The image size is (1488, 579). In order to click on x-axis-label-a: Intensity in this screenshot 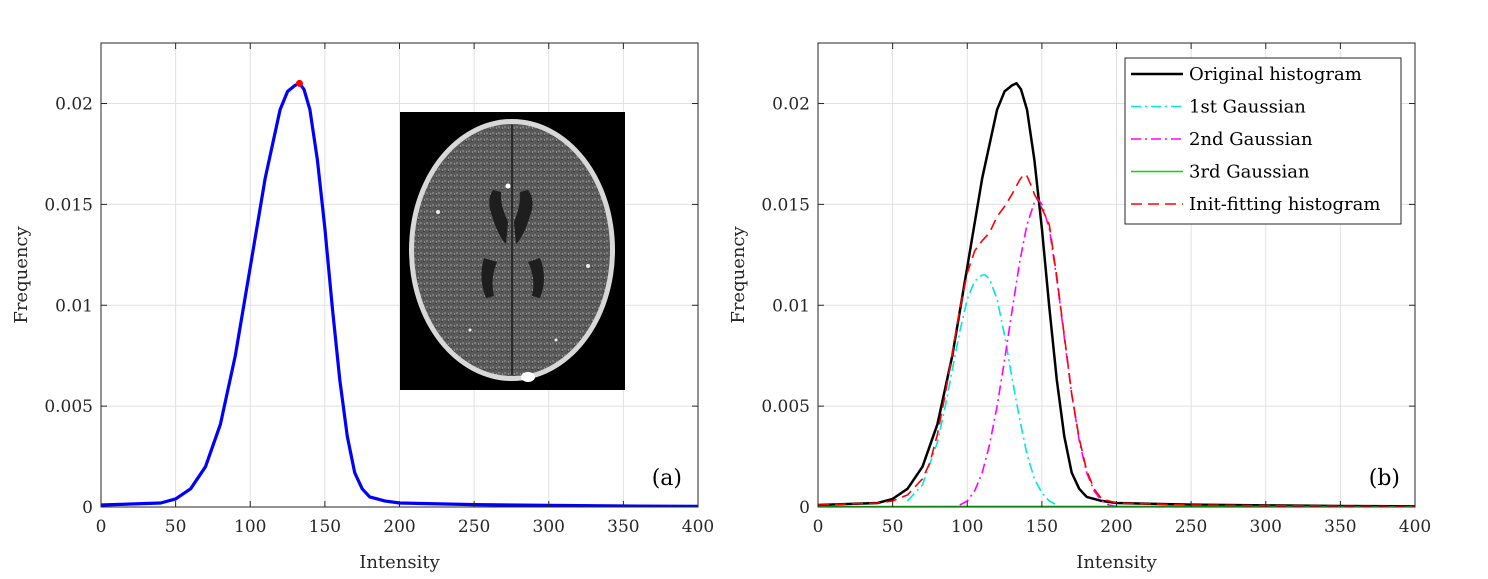, I will do `click(399, 562)`.